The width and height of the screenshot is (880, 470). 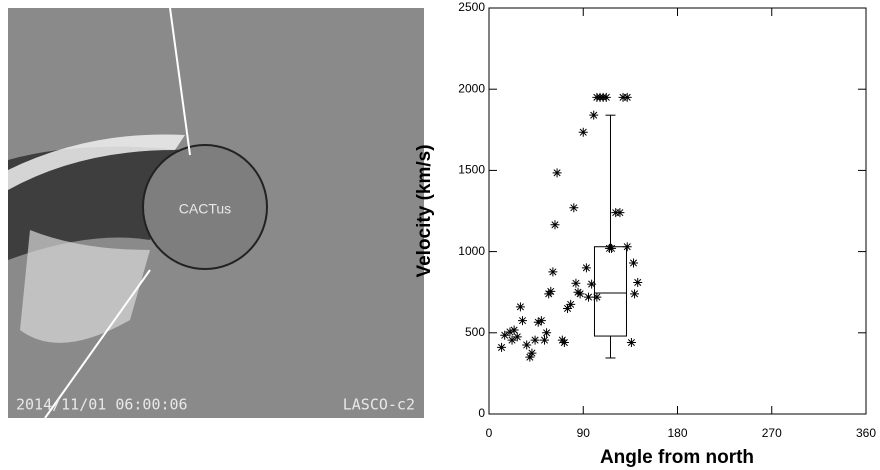 I want to click on image-label: CACTus, so click(x=205, y=209).